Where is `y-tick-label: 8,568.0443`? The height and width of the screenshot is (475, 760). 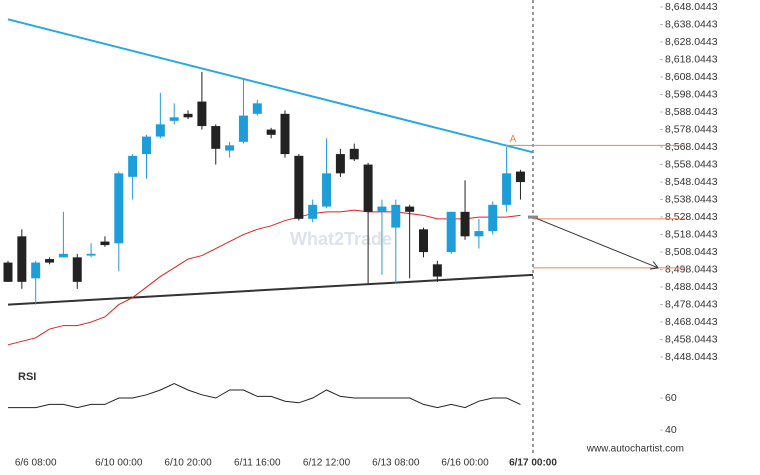
y-tick-label: 8,568.0443 is located at coordinates (691, 147).